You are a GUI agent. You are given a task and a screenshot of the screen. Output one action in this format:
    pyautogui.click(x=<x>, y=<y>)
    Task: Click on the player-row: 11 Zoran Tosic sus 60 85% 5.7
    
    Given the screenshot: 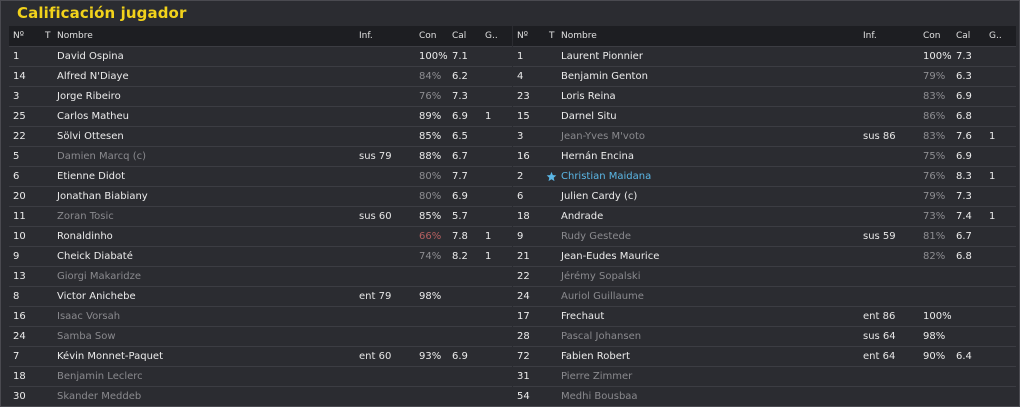 What is the action you would take?
    pyautogui.click(x=260, y=216)
    